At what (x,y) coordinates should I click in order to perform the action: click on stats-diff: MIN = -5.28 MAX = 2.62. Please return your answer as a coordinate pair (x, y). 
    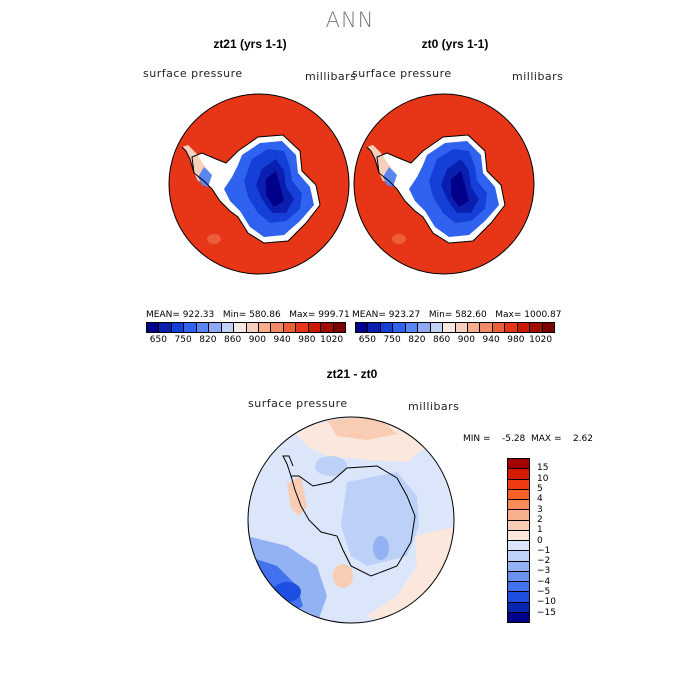
    Looking at the image, I should click on (528, 439).